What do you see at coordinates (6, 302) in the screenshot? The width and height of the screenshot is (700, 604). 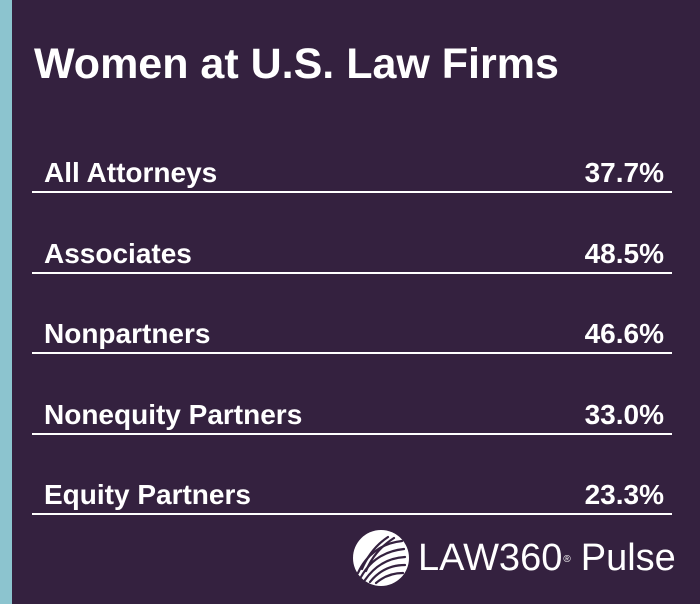 I see `accent-bar` at bounding box center [6, 302].